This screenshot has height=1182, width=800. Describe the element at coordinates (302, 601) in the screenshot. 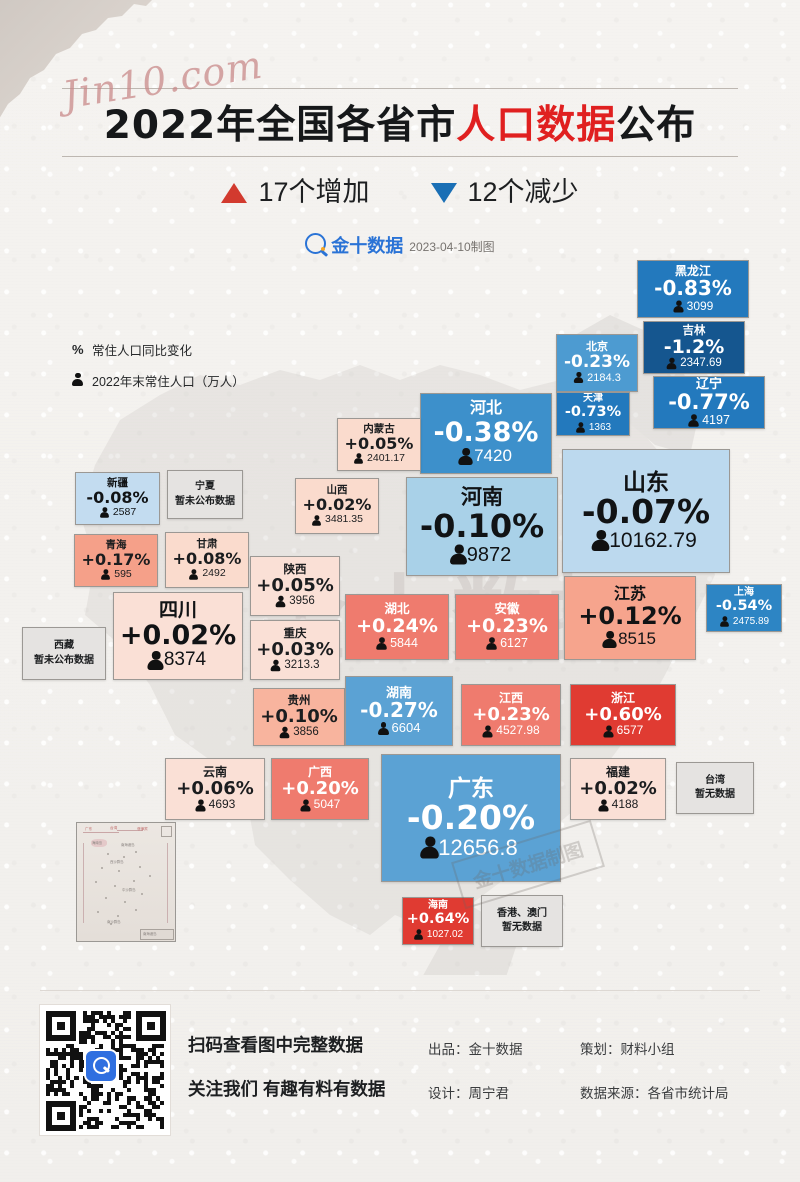

I see `province-population-value: 3956` at that location.